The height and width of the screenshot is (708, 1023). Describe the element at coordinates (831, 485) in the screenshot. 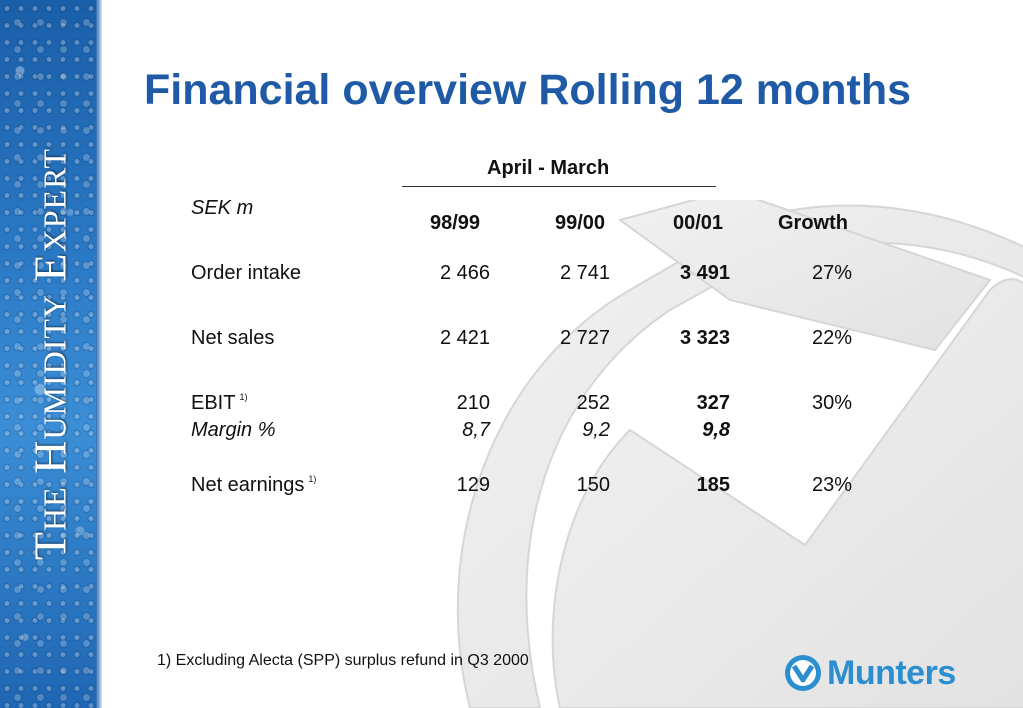

I see `net-earnings-growth: 23%` at that location.